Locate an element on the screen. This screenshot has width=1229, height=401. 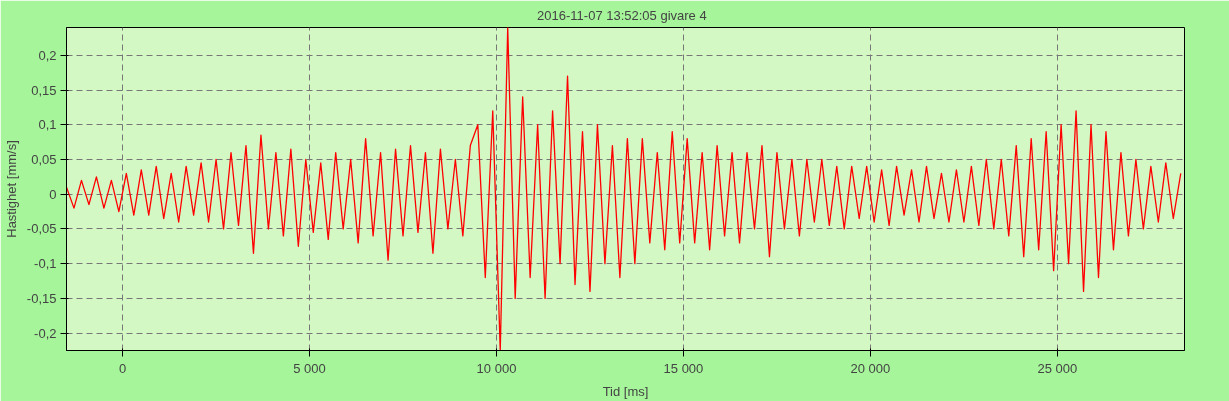
y-tick-label: -0,15 is located at coordinates (41, 298).